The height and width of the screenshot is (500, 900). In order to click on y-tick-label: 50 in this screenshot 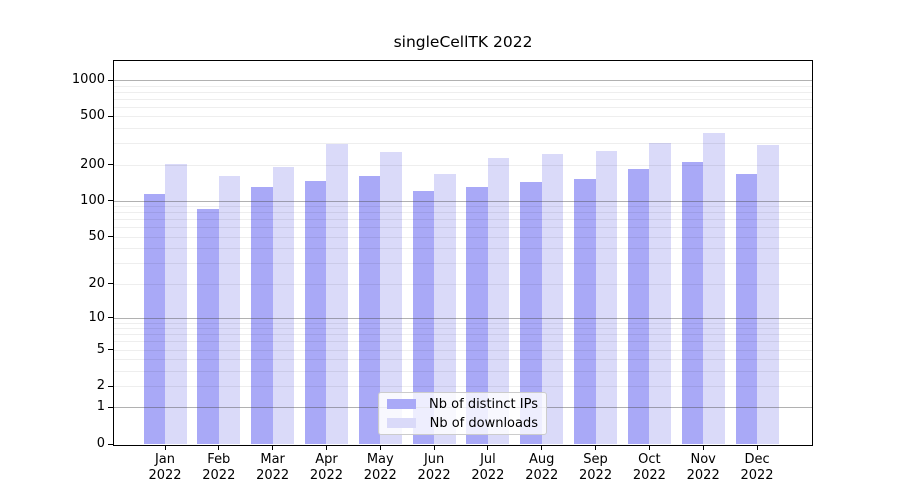, I will do `click(96, 236)`.